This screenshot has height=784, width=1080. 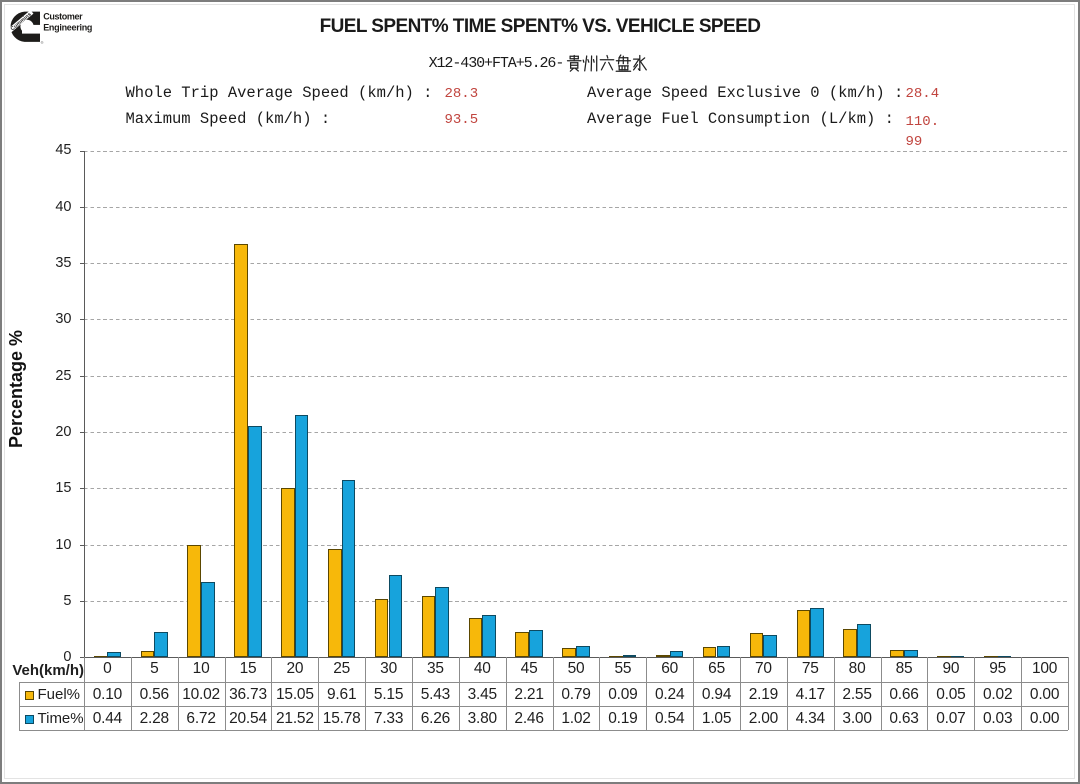 What do you see at coordinates (67, 27) in the screenshot?
I see `svg-text: Engineering` at bounding box center [67, 27].